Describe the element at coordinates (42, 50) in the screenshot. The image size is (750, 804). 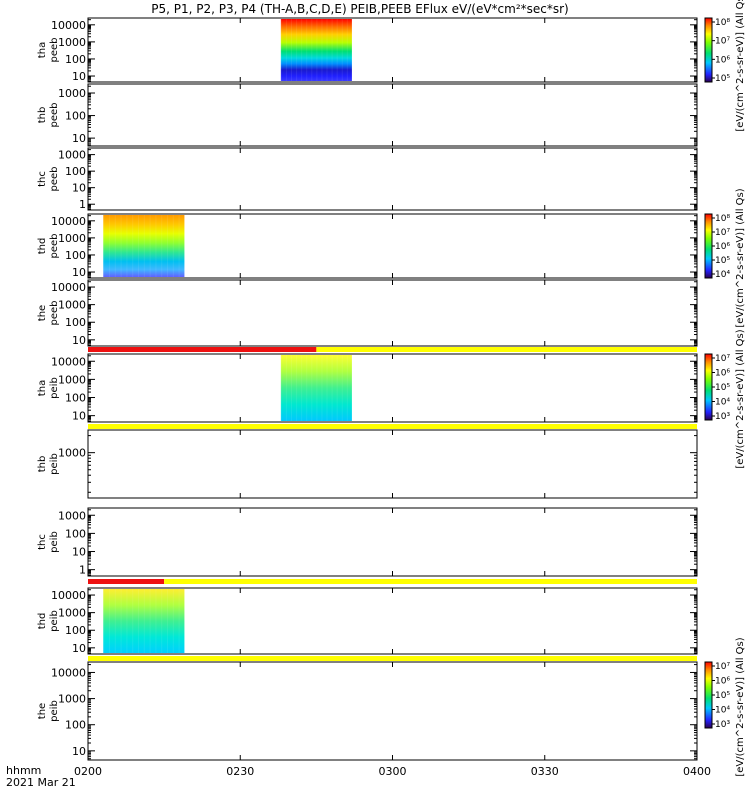
I see `panel-probe-label: tha` at that location.